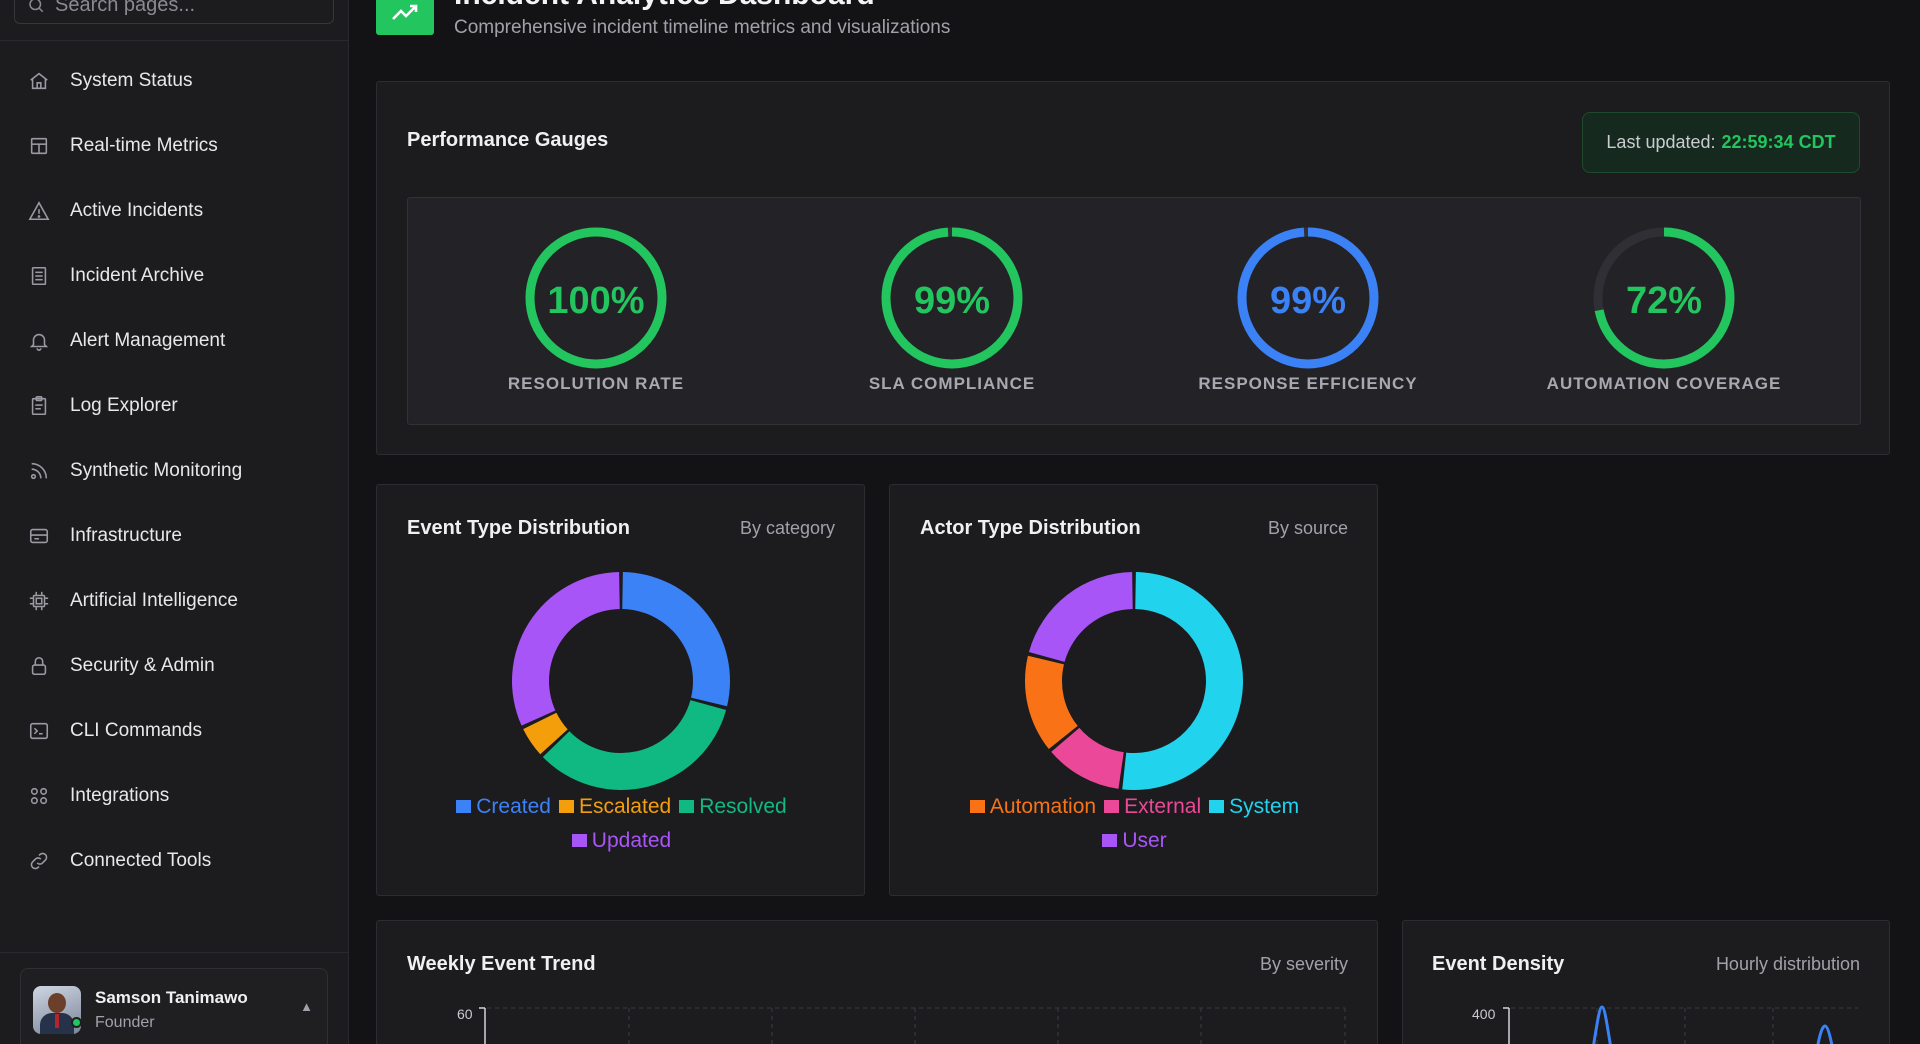  What do you see at coordinates (1680, 1024) in the screenshot?
I see `event-density-sparkline` at bounding box center [1680, 1024].